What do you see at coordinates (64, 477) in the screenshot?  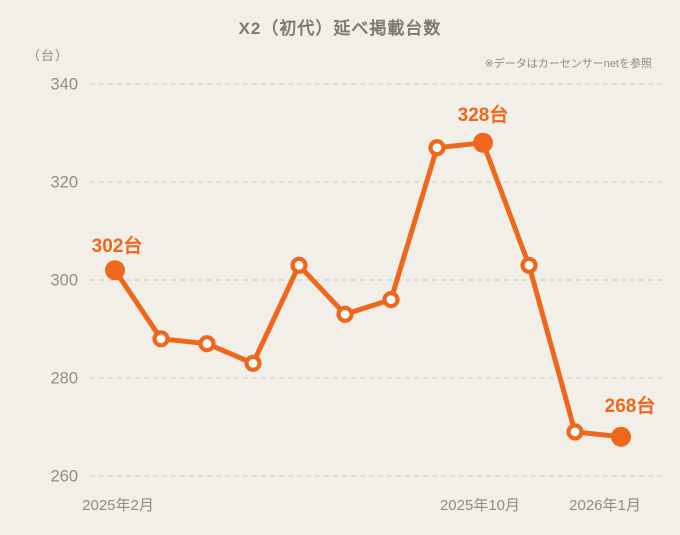 I see `y-tick-label: 260` at bounding box center [64, 477].